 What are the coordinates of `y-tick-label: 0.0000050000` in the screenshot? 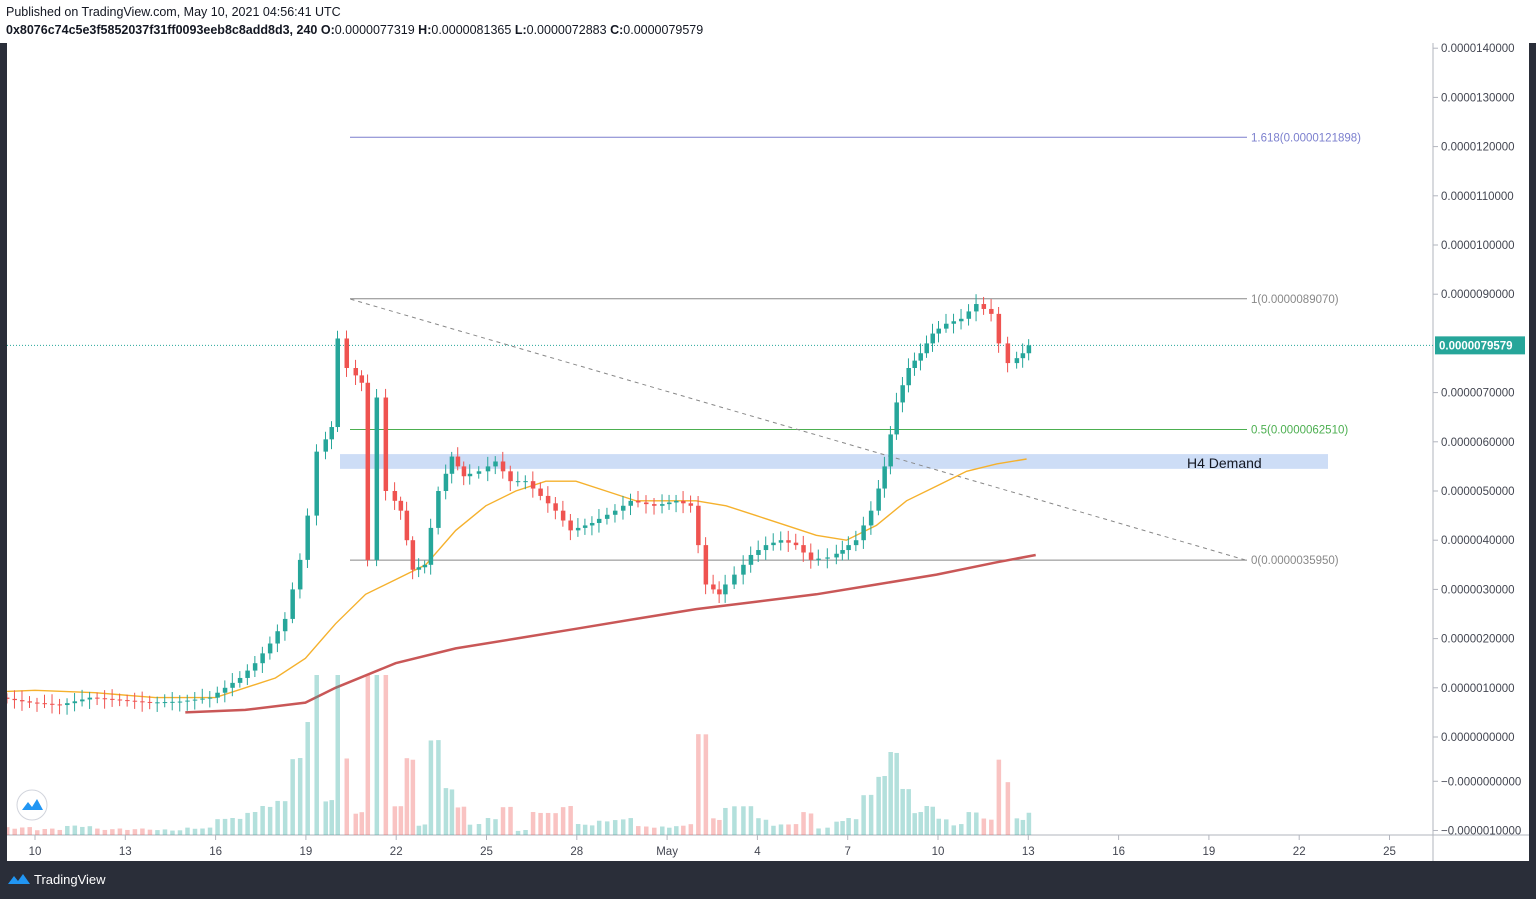 It's located at (1478, 492).